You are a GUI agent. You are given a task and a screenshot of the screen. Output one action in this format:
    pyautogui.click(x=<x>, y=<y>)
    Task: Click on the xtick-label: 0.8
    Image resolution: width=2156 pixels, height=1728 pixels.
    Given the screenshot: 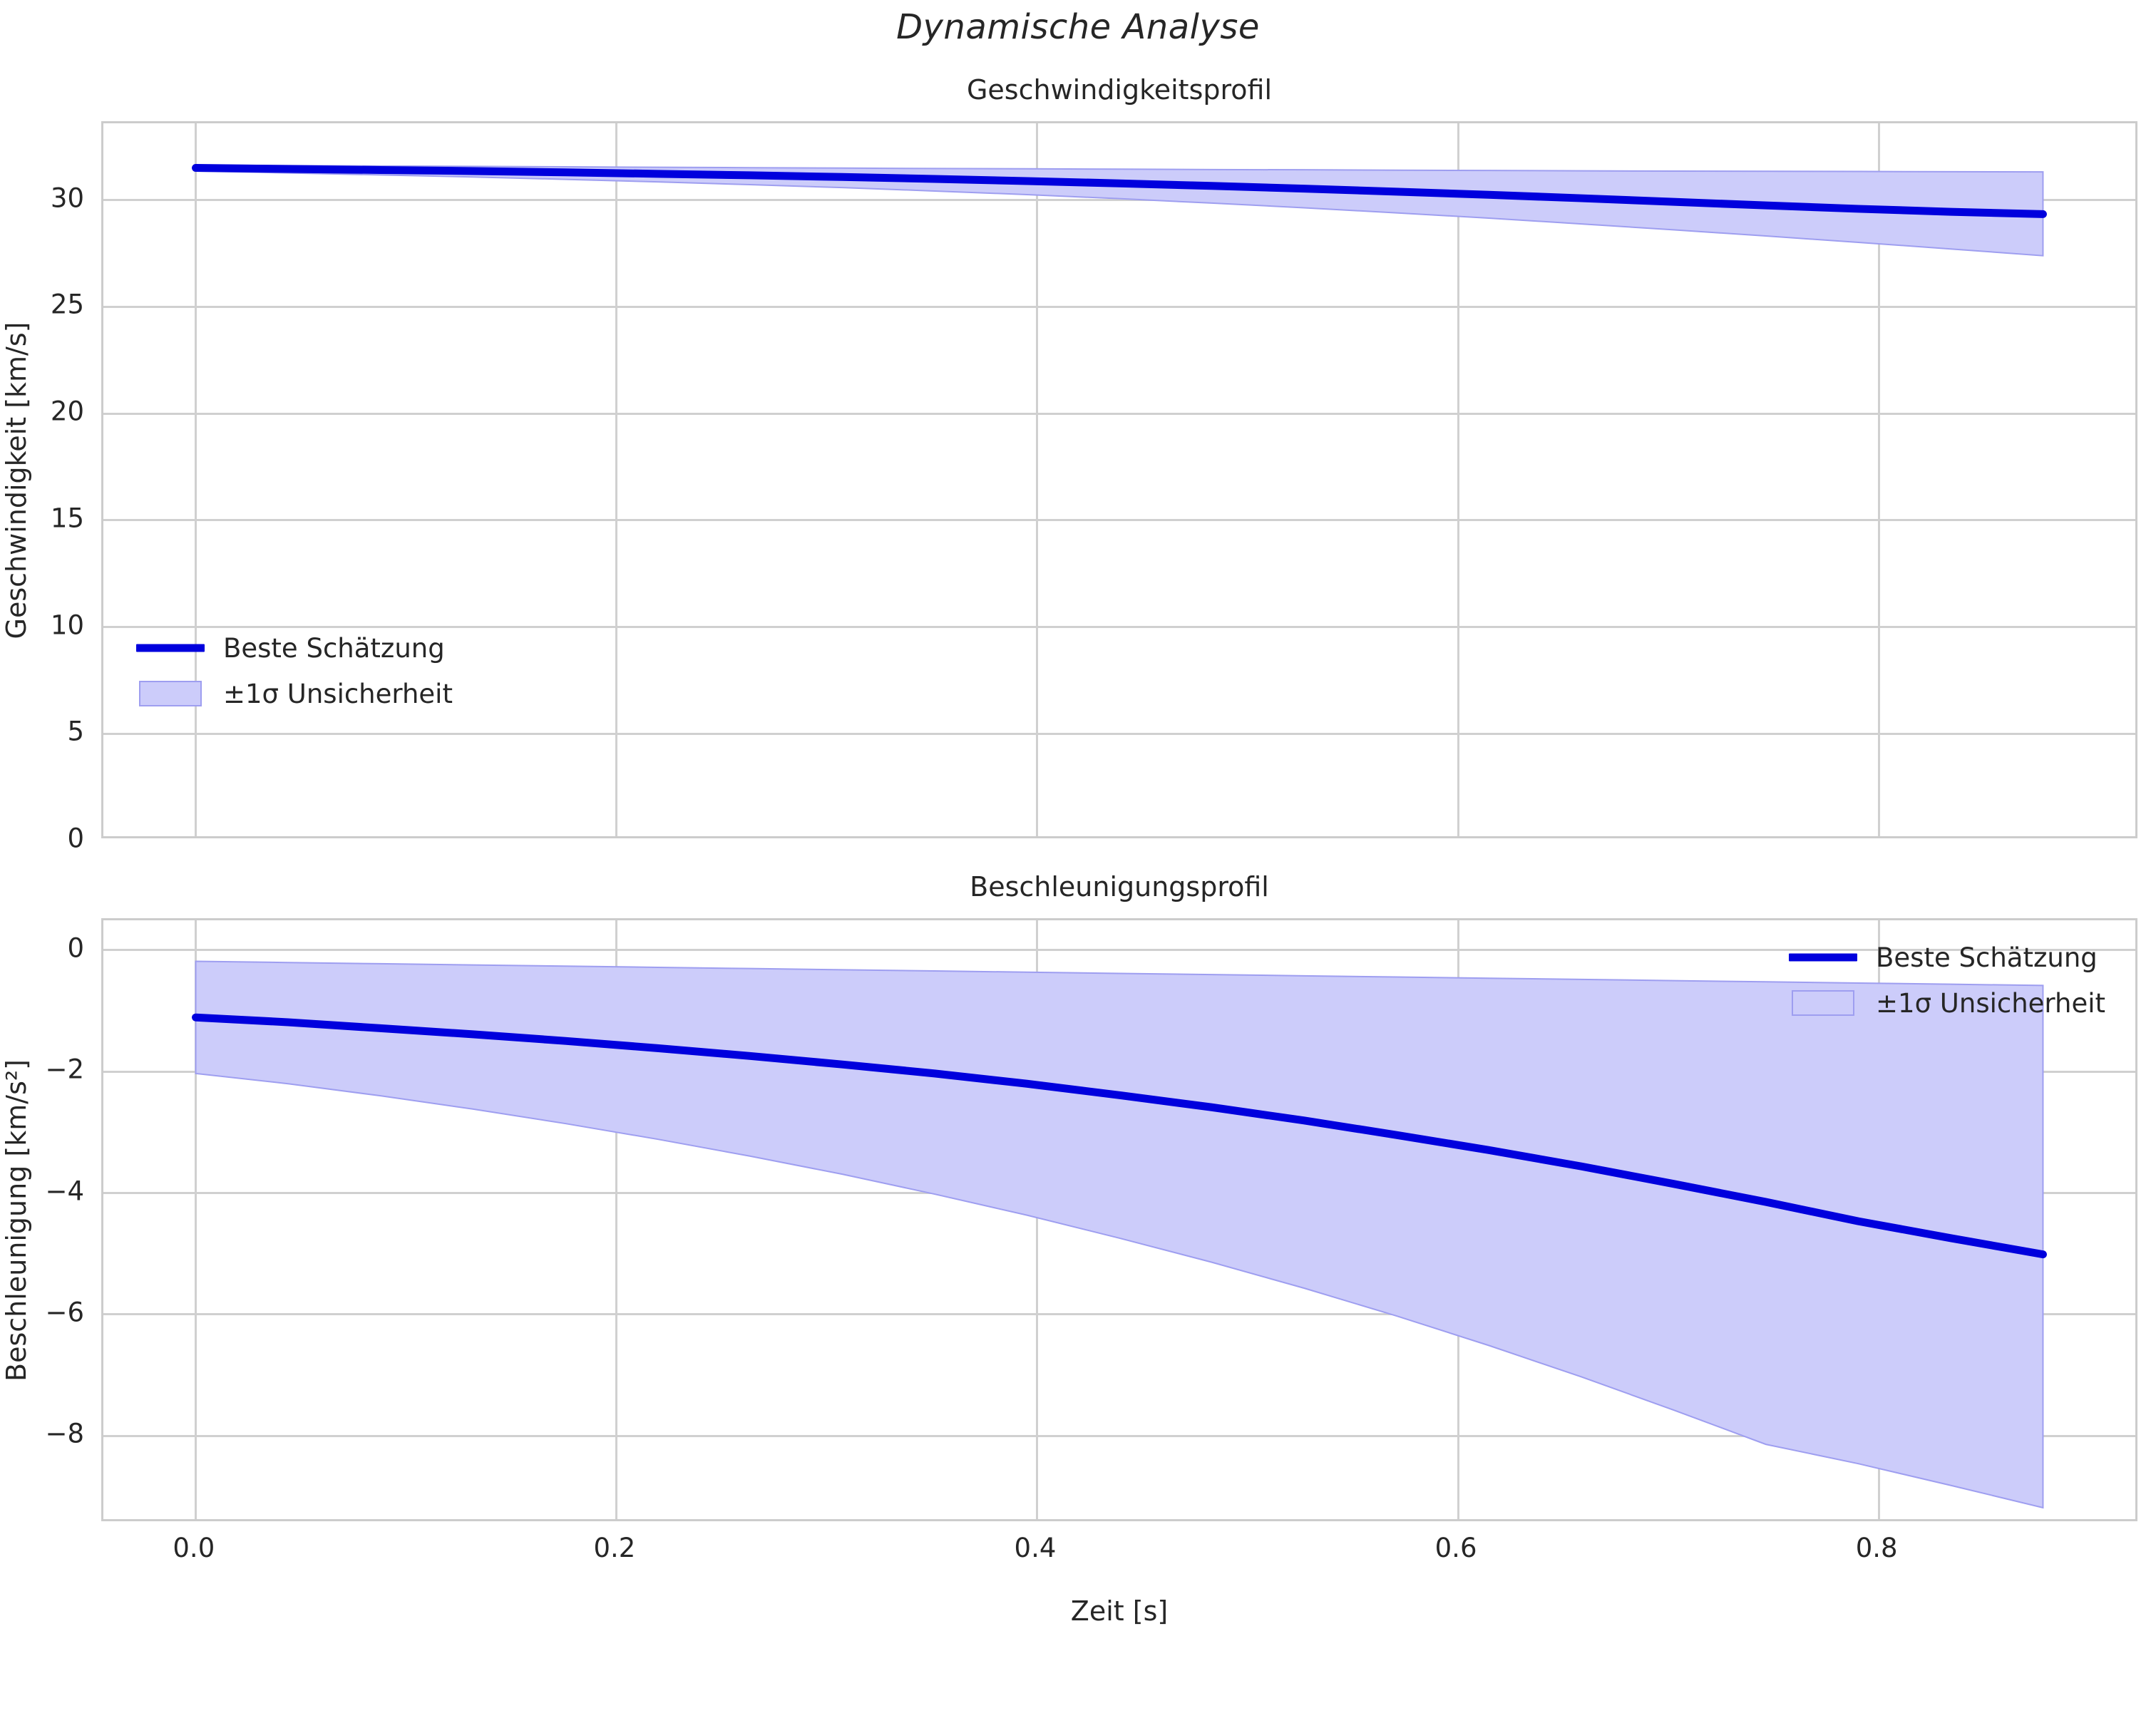 What is the action you would take?
    pyautogui.click(x=1876, y=1548)
    